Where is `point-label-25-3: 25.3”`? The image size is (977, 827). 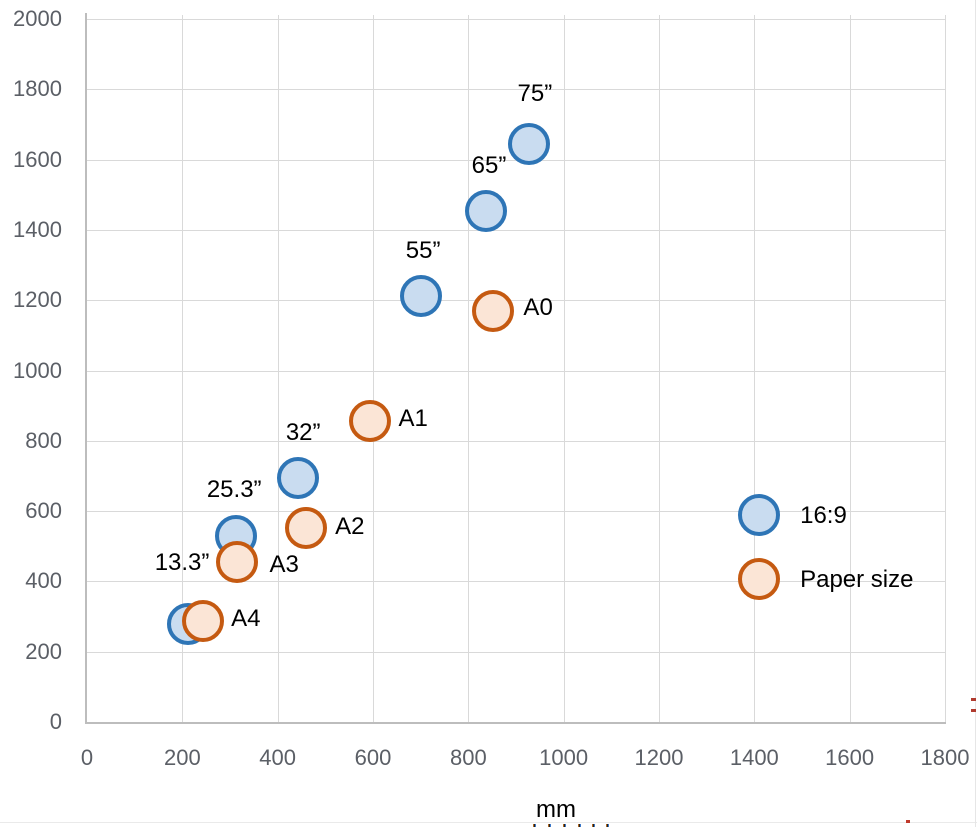
point-label-25-3: 25.3” is located at coordinates (234, 489).